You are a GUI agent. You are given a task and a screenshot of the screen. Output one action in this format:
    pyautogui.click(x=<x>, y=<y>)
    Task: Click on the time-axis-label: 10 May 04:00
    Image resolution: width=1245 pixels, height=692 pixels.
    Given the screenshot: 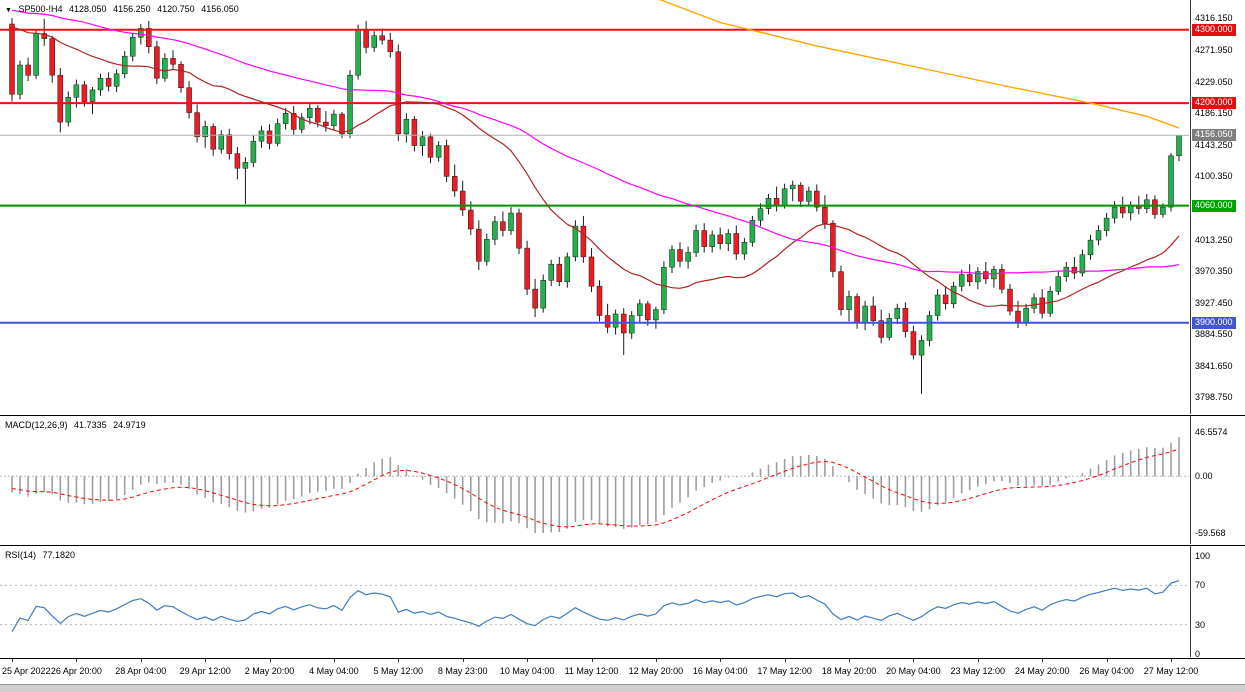 What is the action you would take?
    pyautogui.click(x=527, y=671)
    